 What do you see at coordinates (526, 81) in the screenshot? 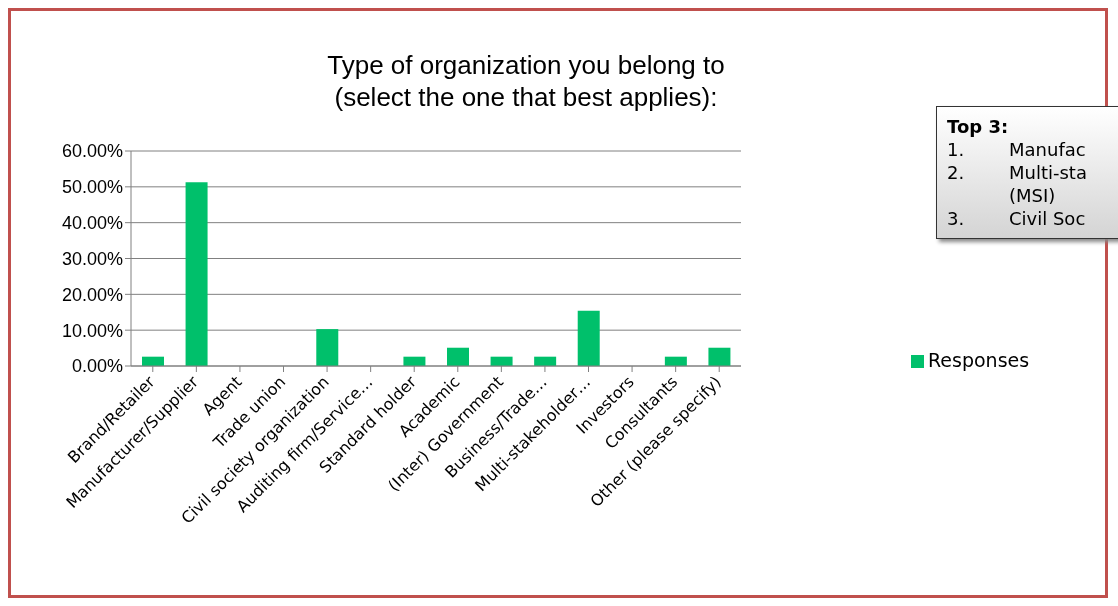
I see `chart-title: Type of organization you belong to (select the one that best applies):` at bounding box center [526, 81].